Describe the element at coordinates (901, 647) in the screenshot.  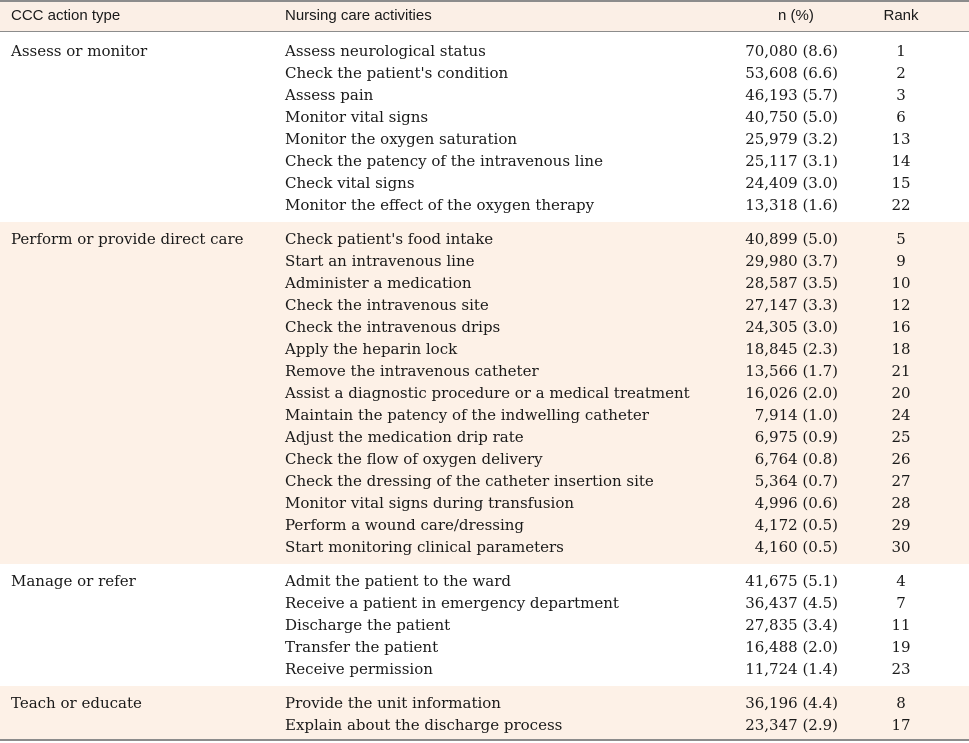
I see `cell-rank: 19` at that location.